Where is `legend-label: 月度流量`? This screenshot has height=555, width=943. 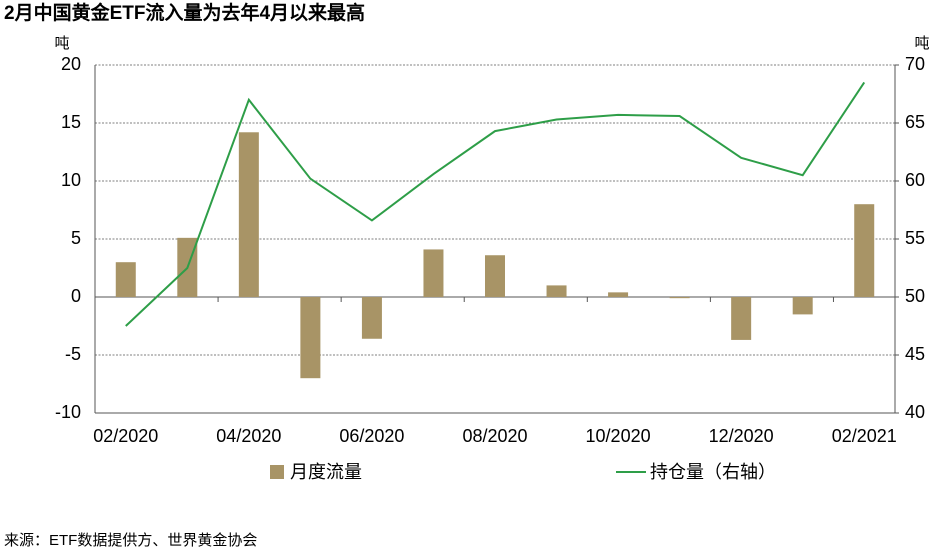 legend-label: 月度流量 is located at coordinates (326, 472).